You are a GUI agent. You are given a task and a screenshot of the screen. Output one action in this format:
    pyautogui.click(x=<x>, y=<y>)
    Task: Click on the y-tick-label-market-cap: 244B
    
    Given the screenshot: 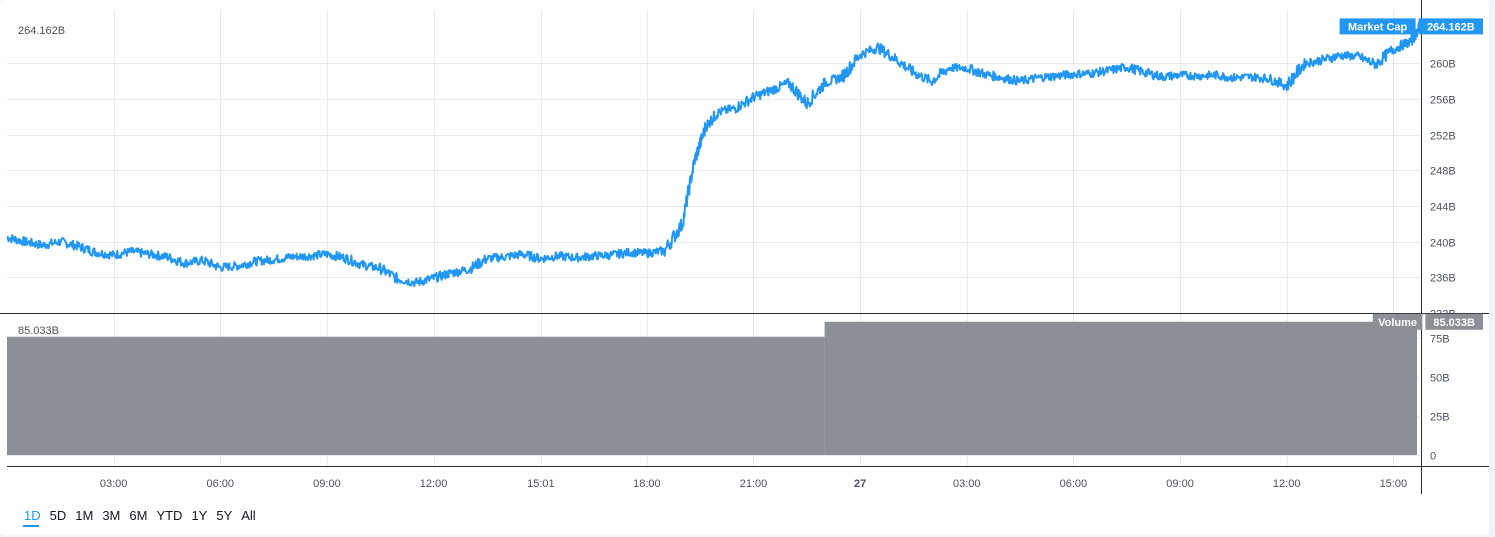 What is the action you would take?
    pyautogui.click(x=1443, y=208)
    